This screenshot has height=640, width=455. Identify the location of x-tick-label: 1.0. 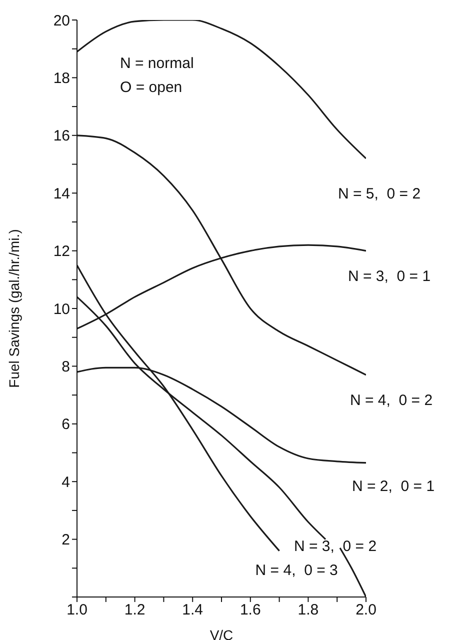
(77, 610).